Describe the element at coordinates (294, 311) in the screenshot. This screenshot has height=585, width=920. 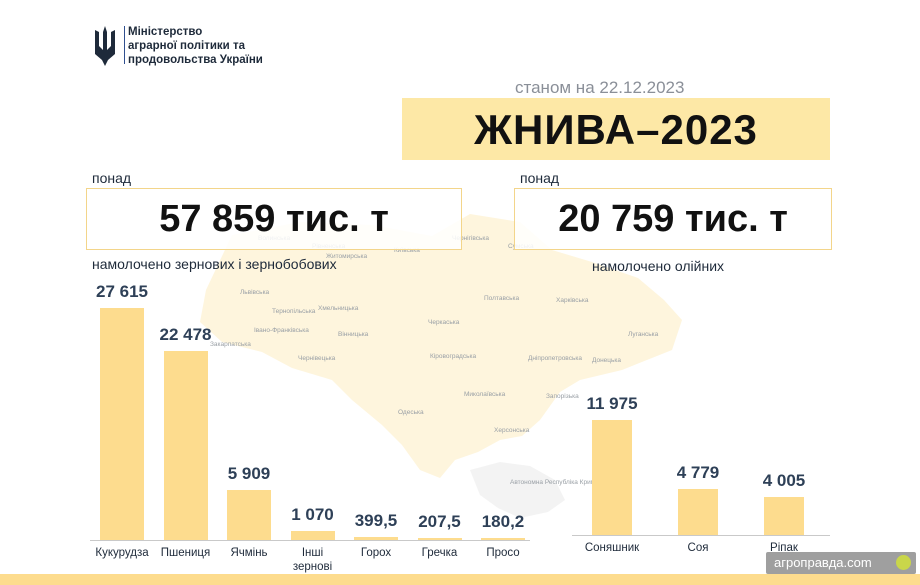
I see `map-region-label: Тернопільська` at that location.